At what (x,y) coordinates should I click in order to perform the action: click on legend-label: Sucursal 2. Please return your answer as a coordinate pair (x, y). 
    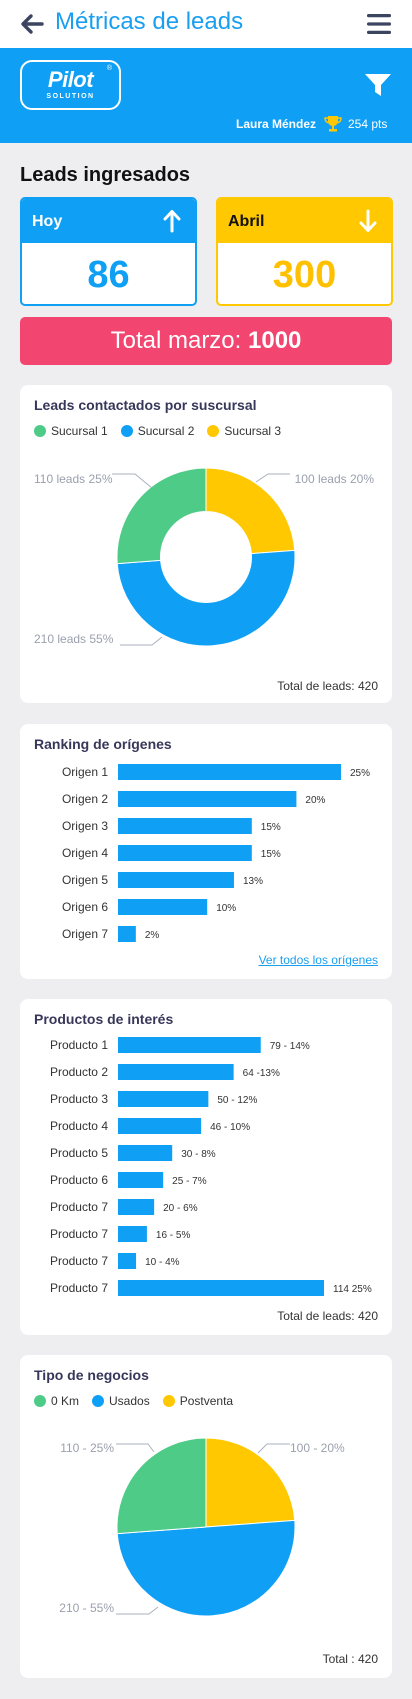
    Looking at the image, I should click on (166, 431).